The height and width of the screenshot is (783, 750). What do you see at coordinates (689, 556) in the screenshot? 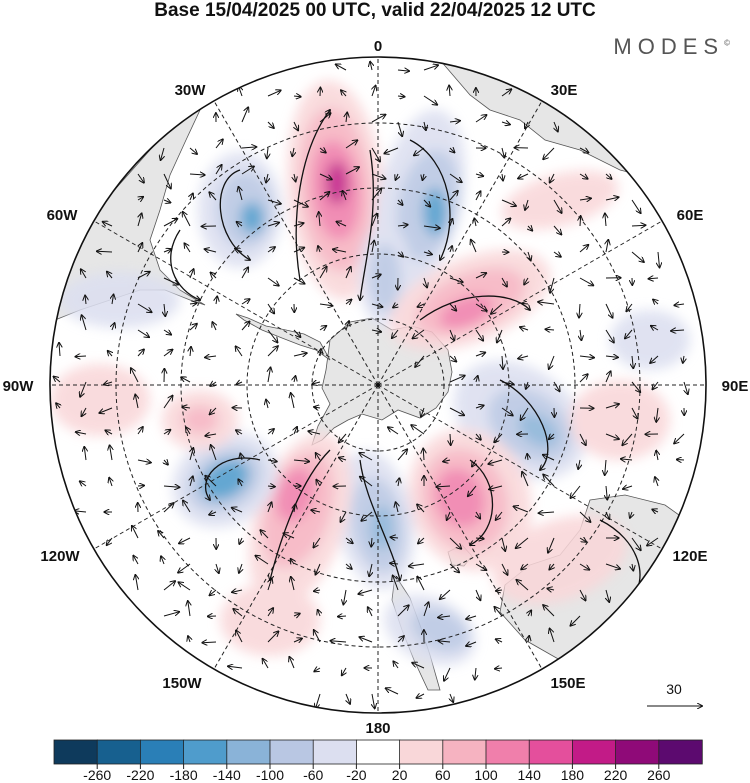
I see `meridian-label-120e: 120E` at bounding box center [689, 556].